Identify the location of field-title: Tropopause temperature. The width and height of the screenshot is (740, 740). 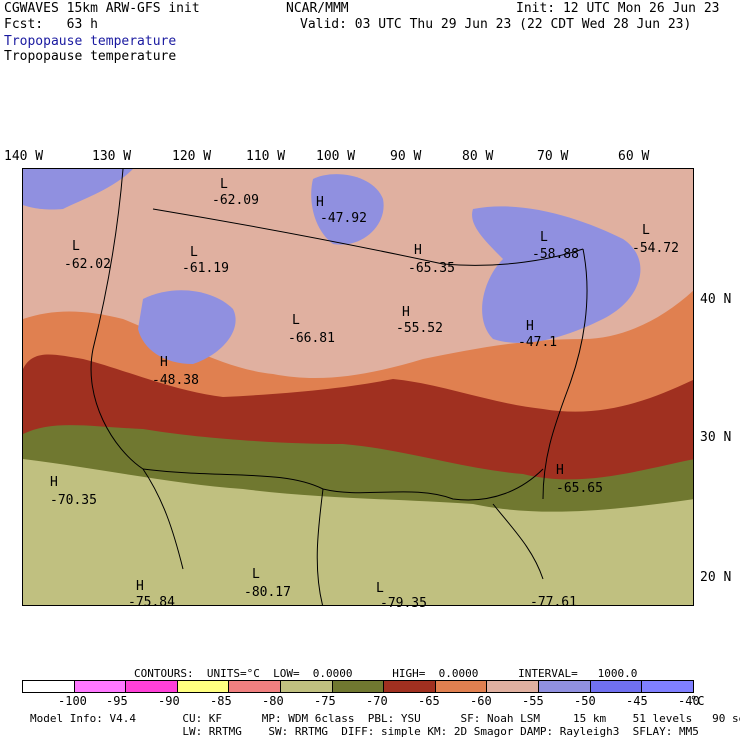
(90, 56).